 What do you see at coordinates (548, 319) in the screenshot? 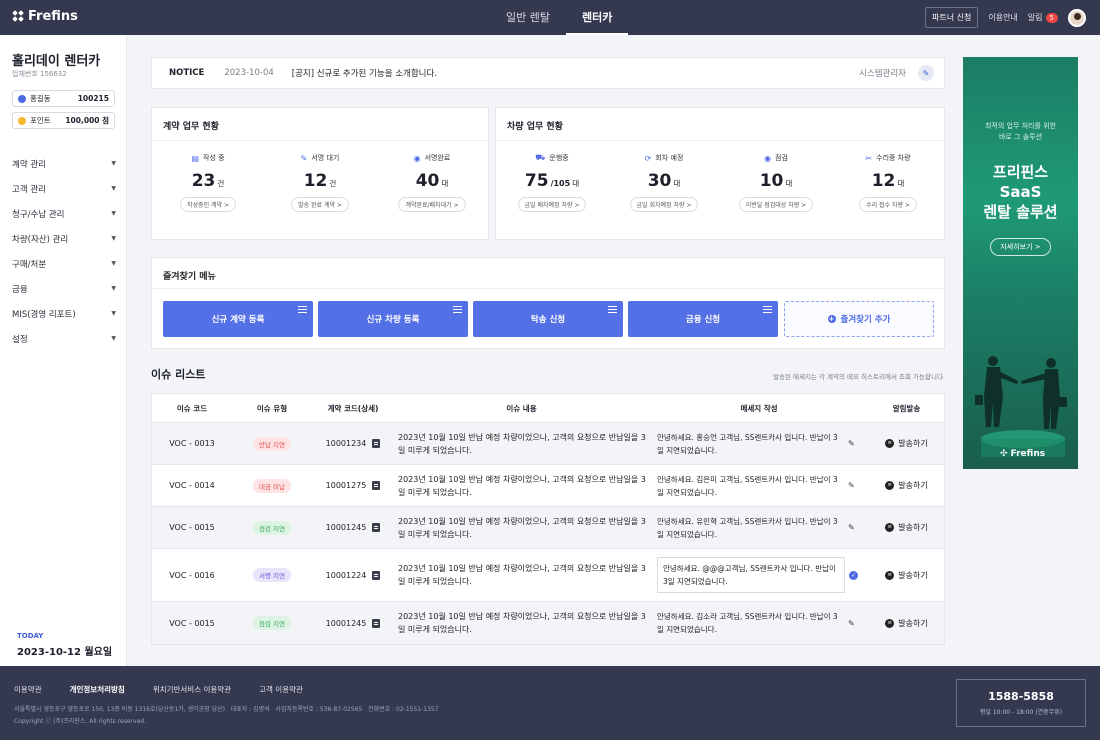
I see `fav-delivery-button: 탁송 신청` at bounding box center [548, 319].